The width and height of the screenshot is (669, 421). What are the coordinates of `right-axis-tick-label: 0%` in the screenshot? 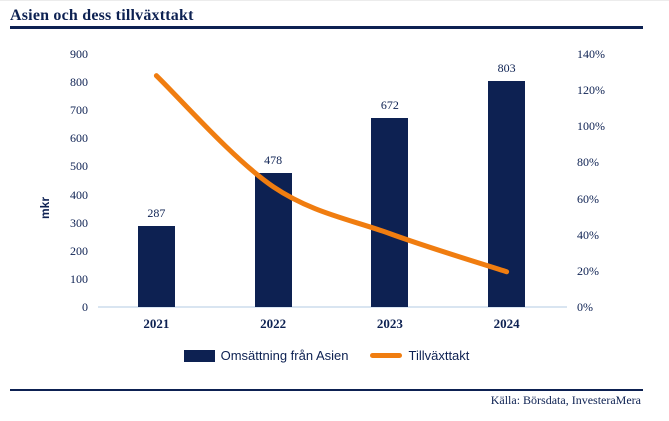 It's located at (585, 307).